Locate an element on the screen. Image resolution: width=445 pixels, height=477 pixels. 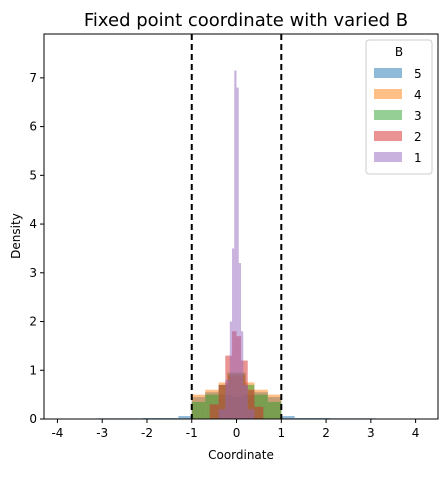
y-tick-label: 1 is located at coordinates (33, 370).